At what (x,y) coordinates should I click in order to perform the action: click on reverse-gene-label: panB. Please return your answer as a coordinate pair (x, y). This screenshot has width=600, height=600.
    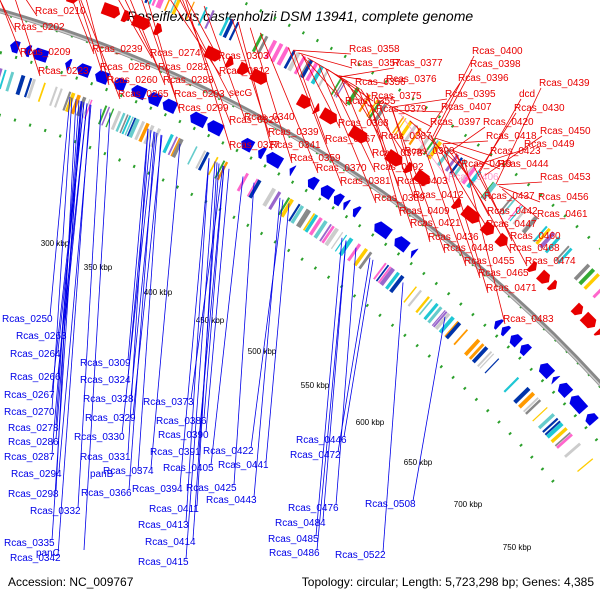
    Looking at the image, I should click on (102, 474).